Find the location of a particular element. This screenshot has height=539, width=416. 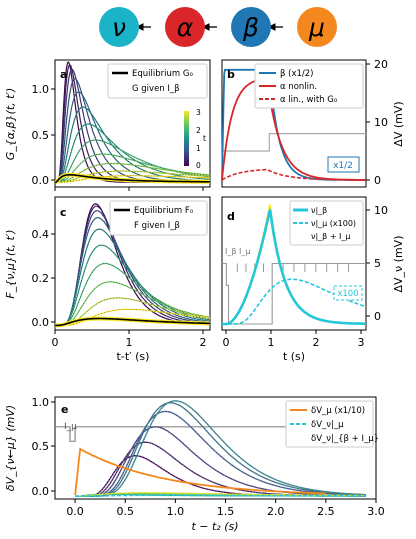

y-tick-label: 20 is located at coordinates (381, 64).